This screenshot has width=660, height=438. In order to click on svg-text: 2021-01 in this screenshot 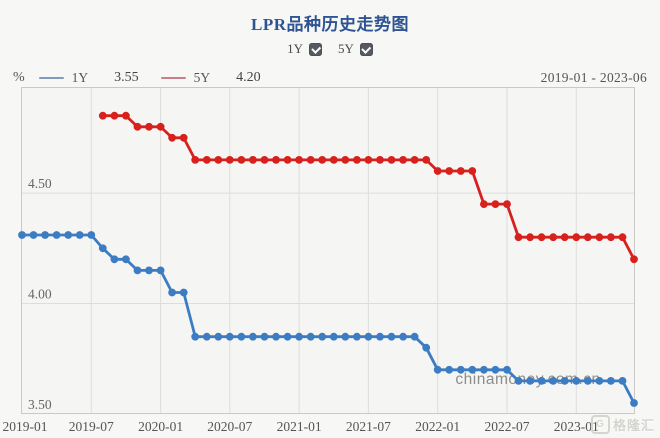, I will do `click(299, 426)`.